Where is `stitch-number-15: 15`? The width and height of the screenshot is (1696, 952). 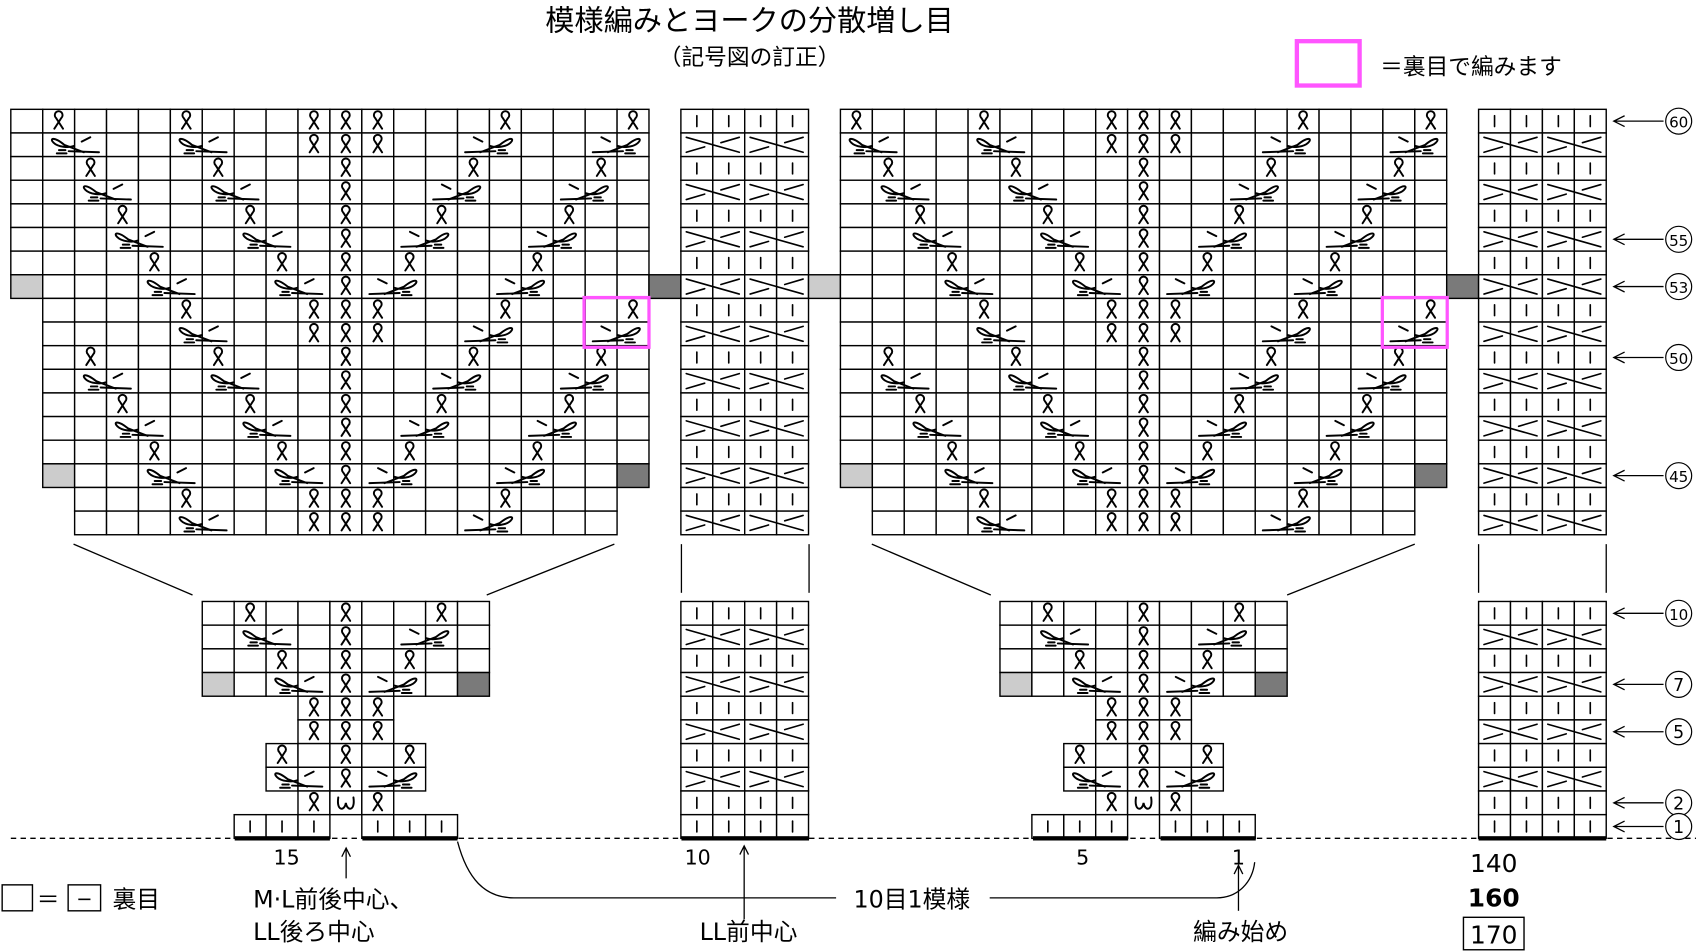 stitch-number-15: 15 is located at coordinates (287, 857).